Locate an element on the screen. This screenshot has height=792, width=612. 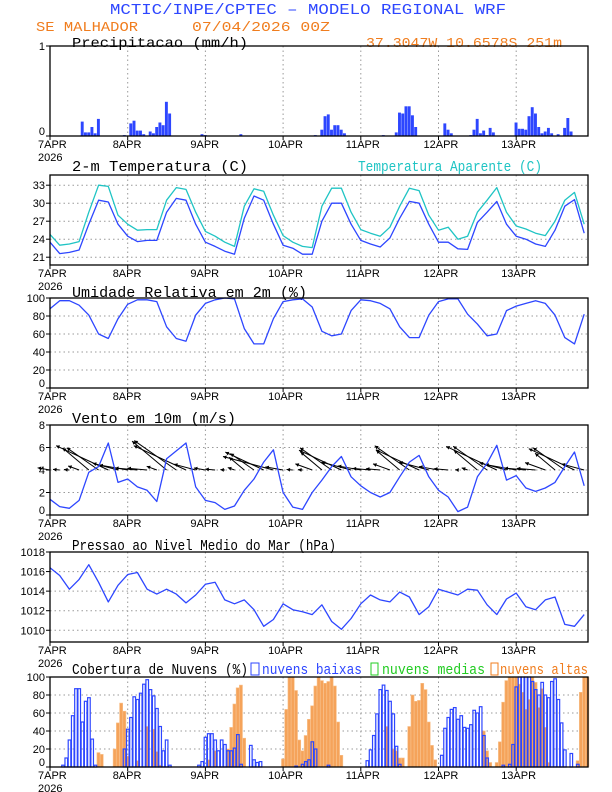
x-tick-label: 13APR is located at coordinates (518, 776).